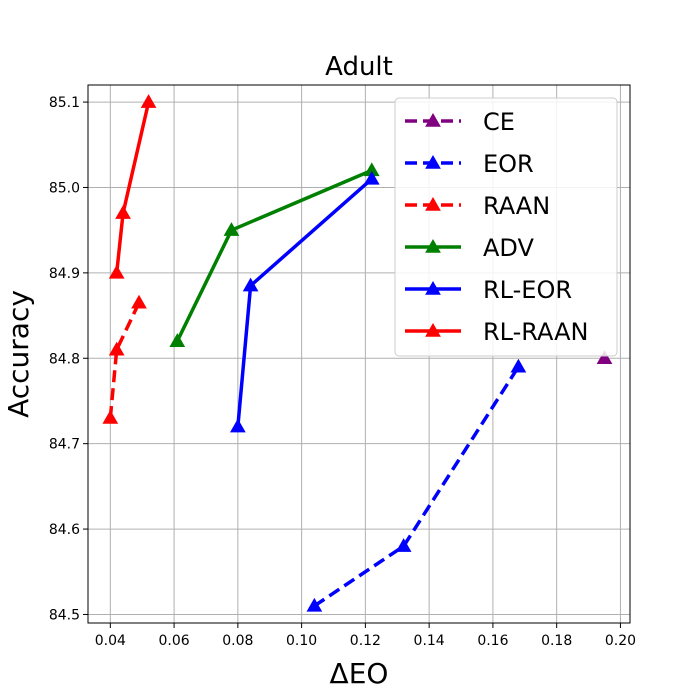 The image size is (700, 700). I want to click on legend-label: CE, so click(499, 122).